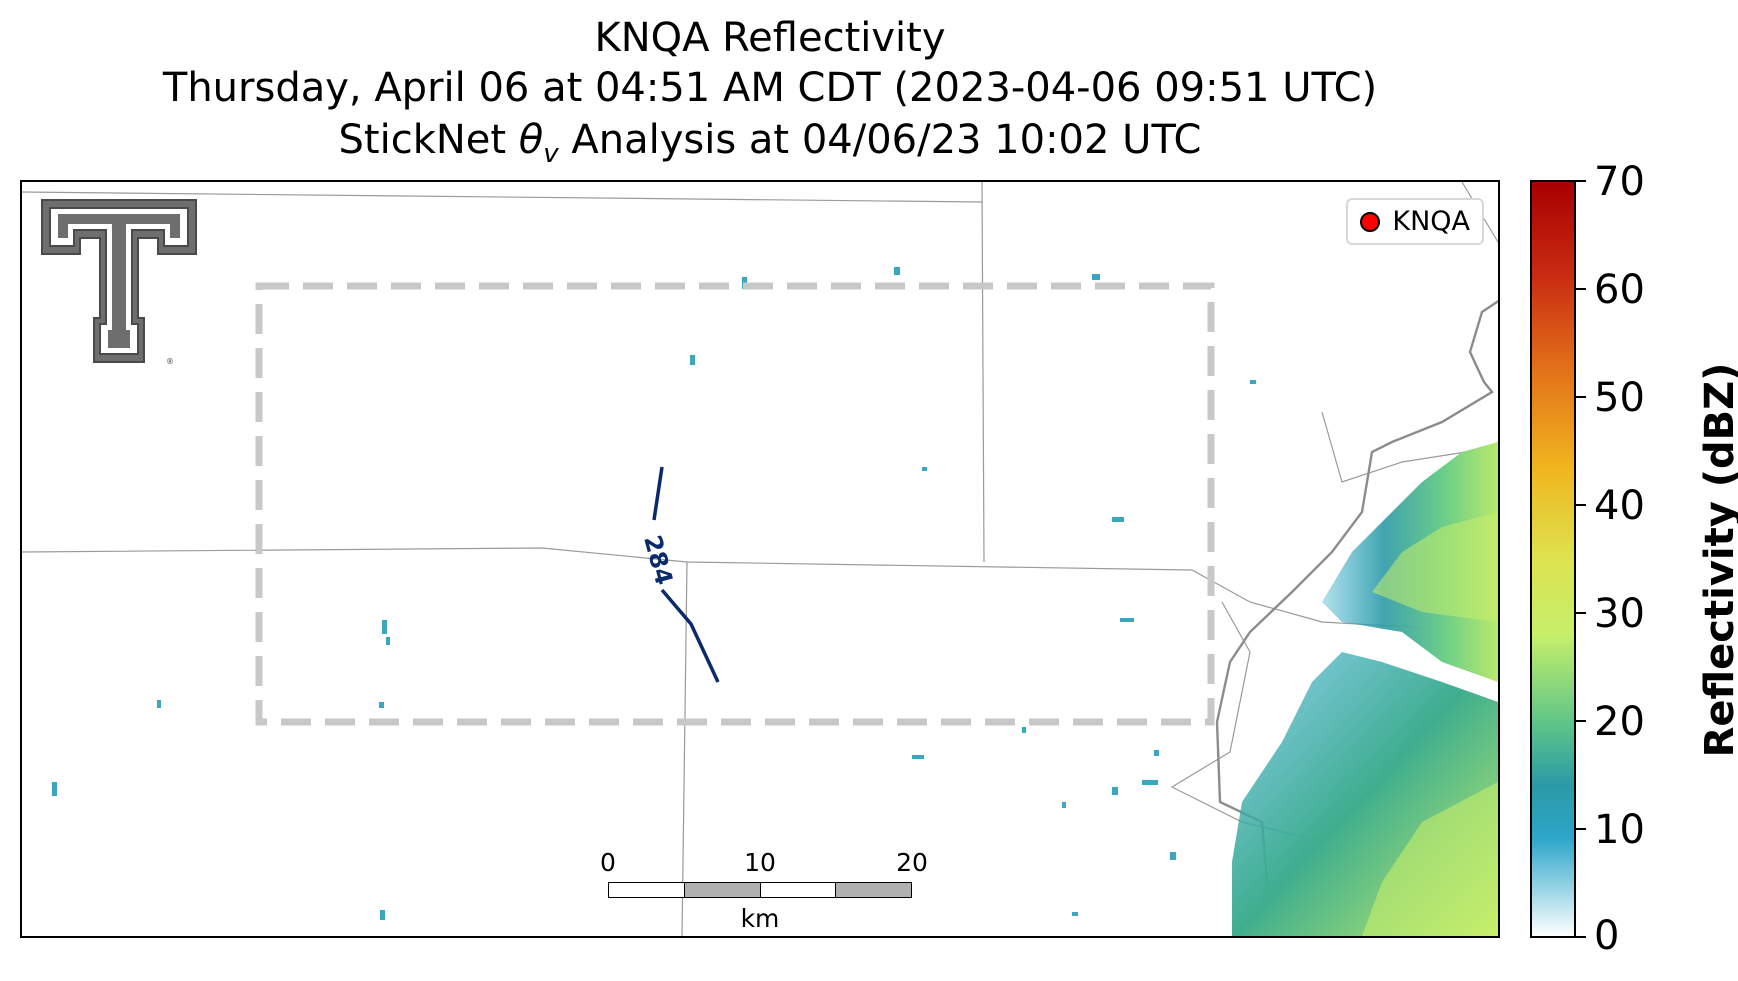 Image resolution: width=1738 pixels, height=981 pixels. I want to click on legend-label: KNQA, so click(1431, 221).